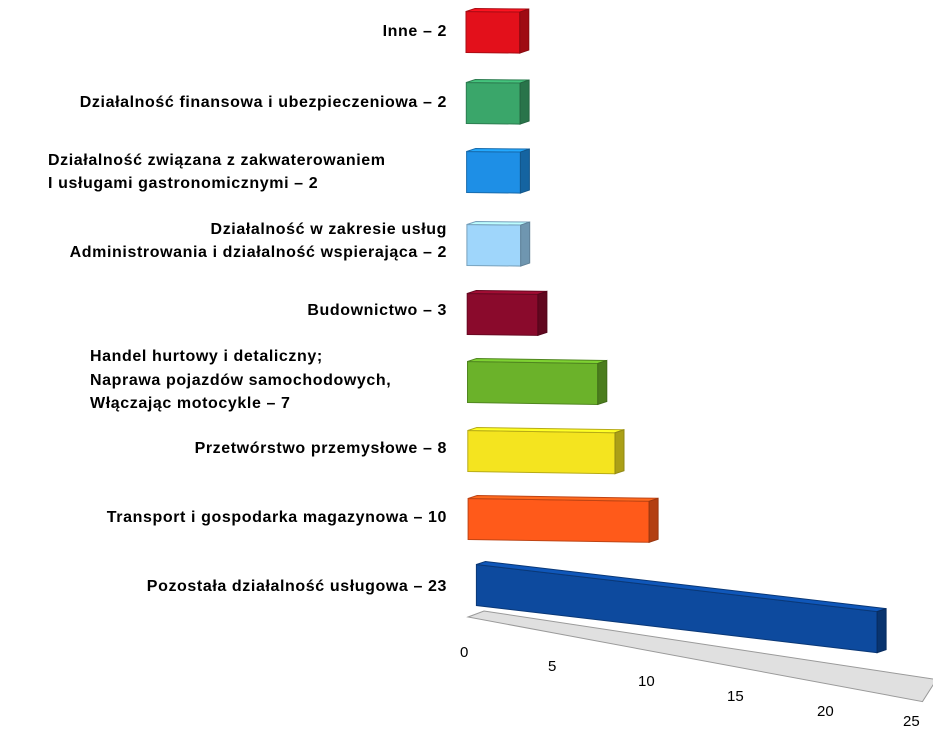 The width and height of the screenshot is (933, 729). I want to click on category-label: I usługami gastronomicznymi – 2, so click(183, 183).